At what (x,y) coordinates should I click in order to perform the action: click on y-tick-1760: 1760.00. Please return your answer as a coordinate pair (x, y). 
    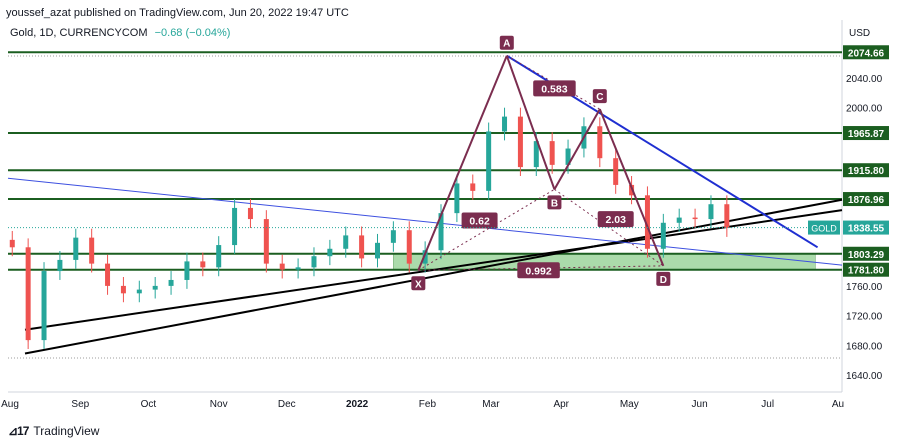
    Looking at the image, I should click on (864, 287).